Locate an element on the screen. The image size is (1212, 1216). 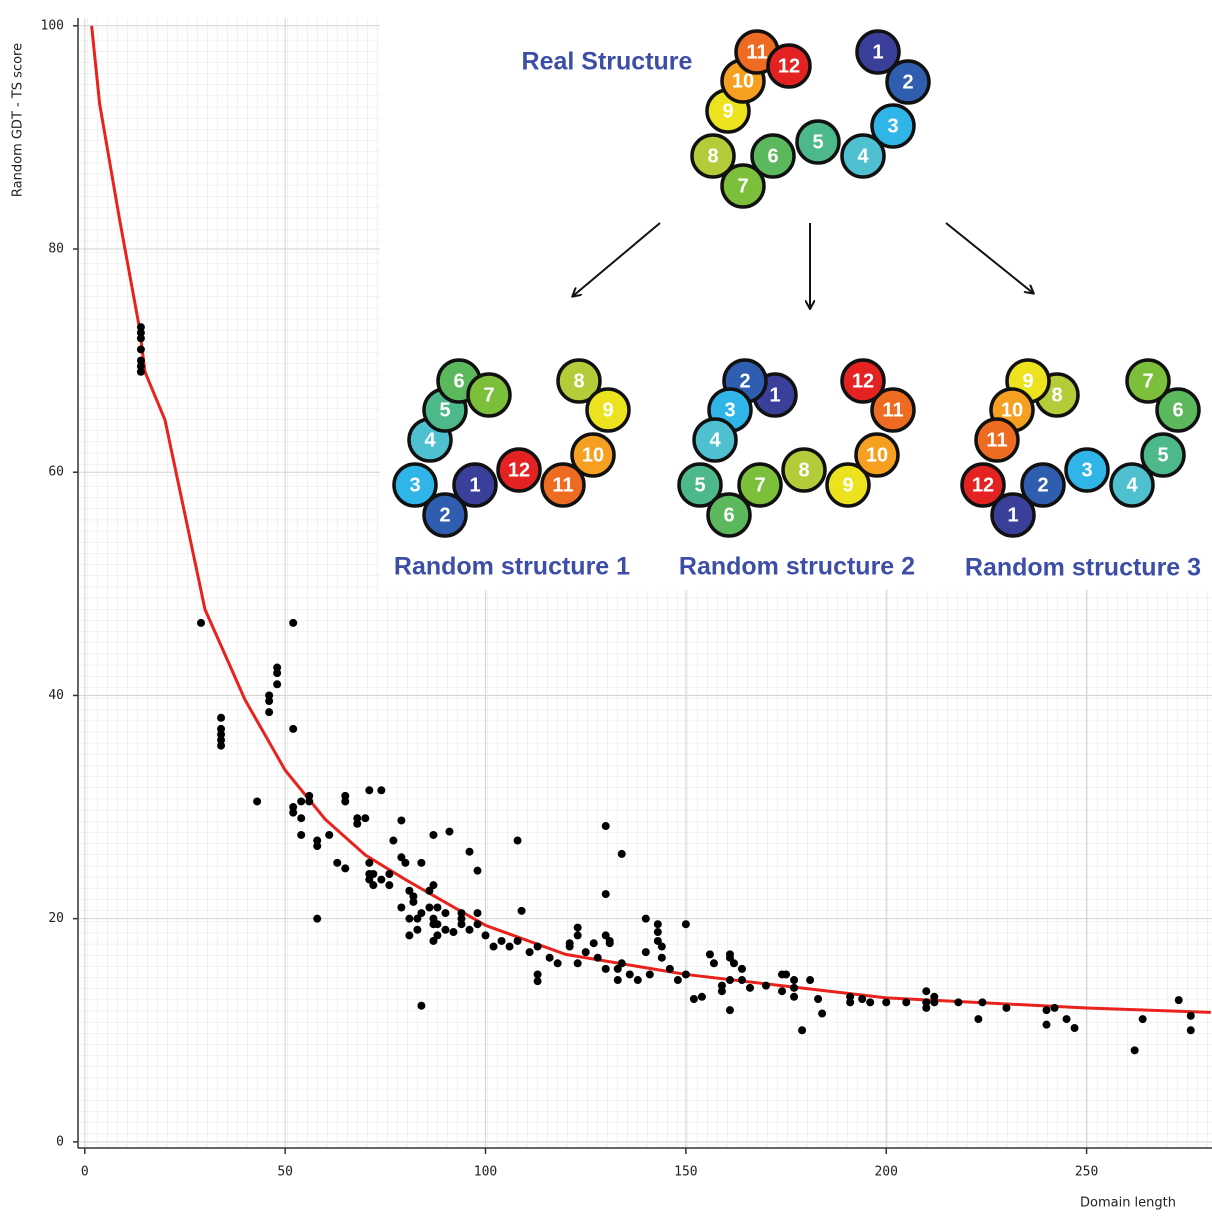
bead-label: 10 is located at coordinates (743, 81).